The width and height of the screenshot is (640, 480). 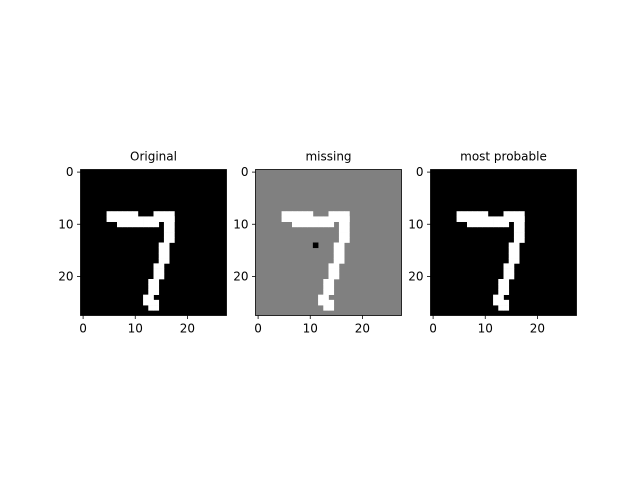 What do you see at coordinates (315, 245) in the screenshot?
I see `missing-pixel` at bounding box center [315, 245].